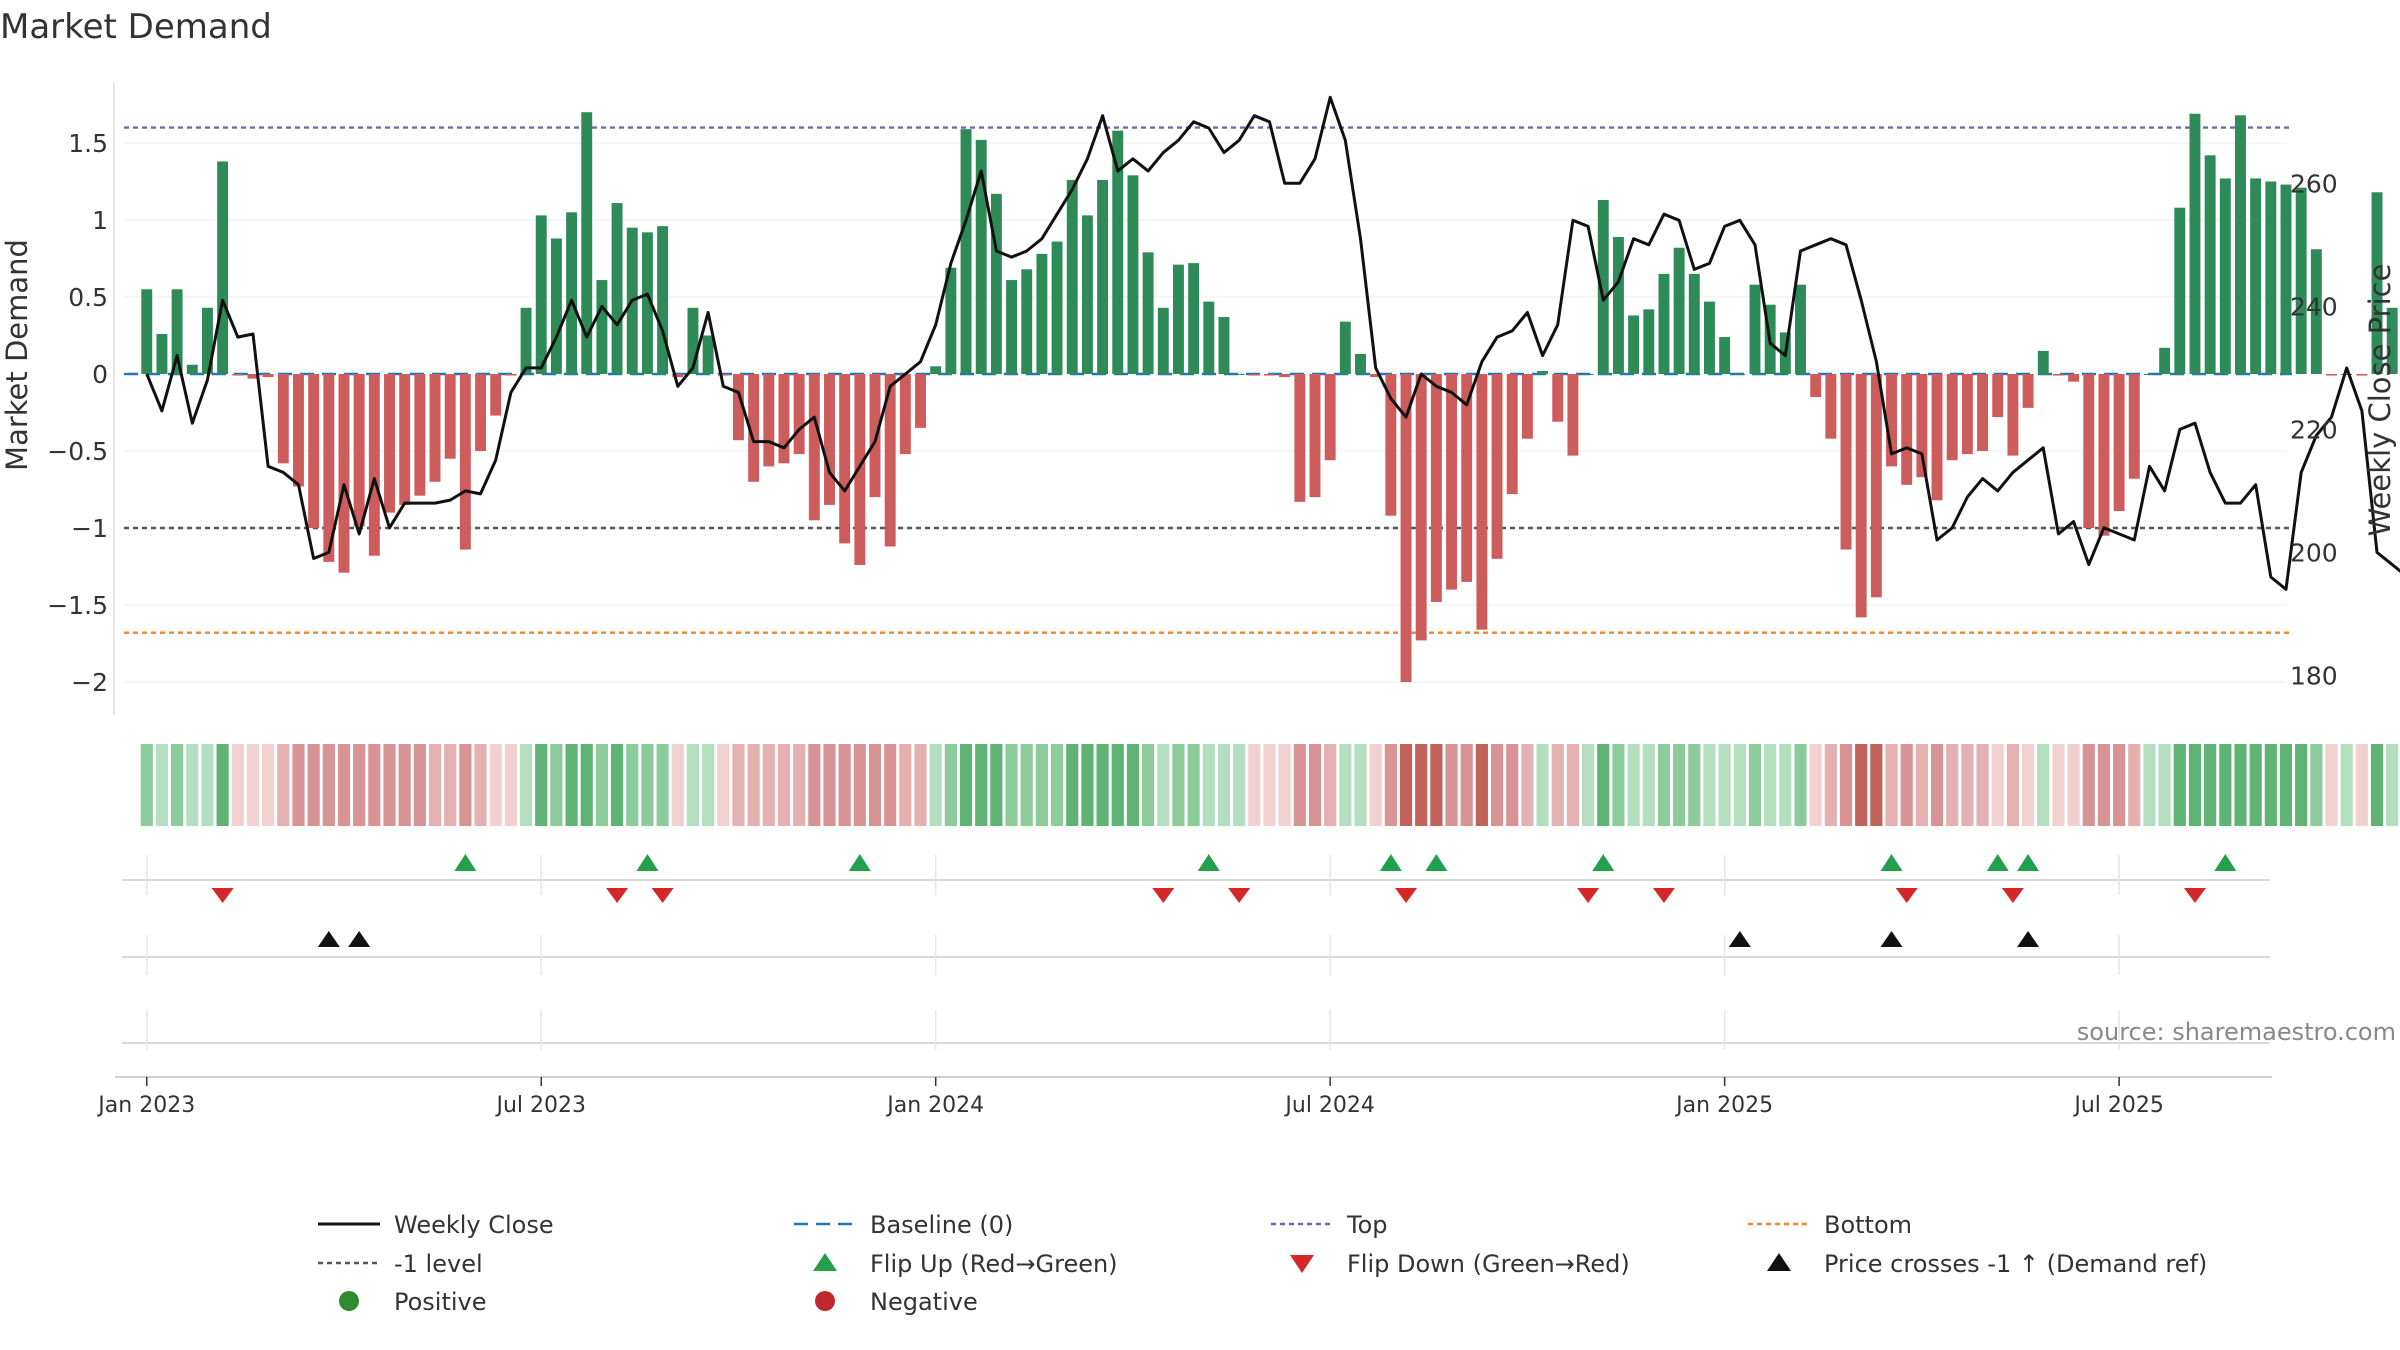 Image resolution: width=2400 pixels, height=1350 pixels. I want to click on legend-label: -1 level, so click(438, 1264).